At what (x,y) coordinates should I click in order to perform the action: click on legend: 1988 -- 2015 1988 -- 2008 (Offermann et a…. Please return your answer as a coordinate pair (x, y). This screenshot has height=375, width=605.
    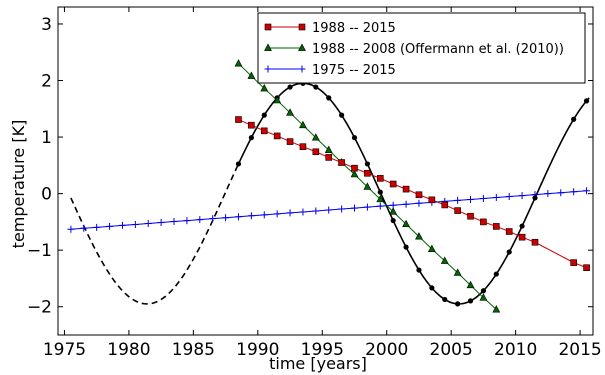
    Looking at the image, I should click on (421, 48).